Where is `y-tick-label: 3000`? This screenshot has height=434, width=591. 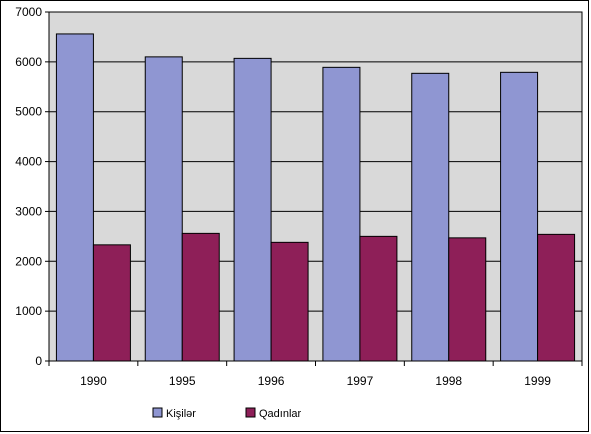
y-tick-label: 3000 is located at coordinates (28, 211).